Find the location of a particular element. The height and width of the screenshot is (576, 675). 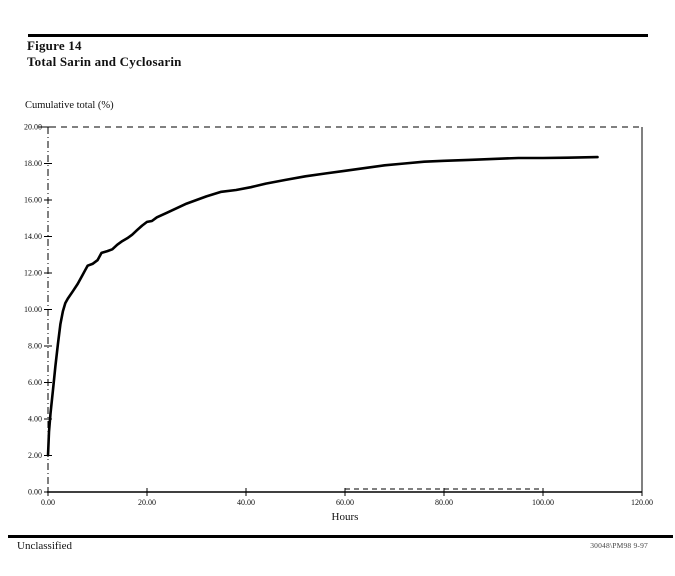

figure-title: Total Sarin and Cyclosarin is located at coordinates (104, 61).